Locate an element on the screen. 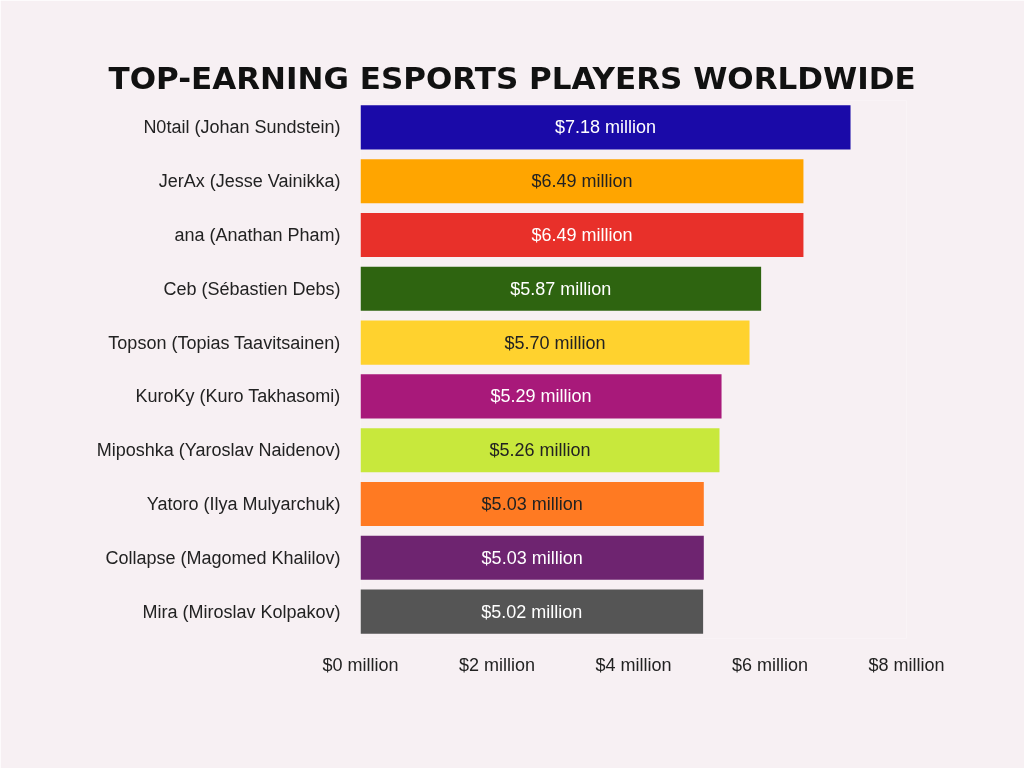  data-label: $5.02 million is located at coordinates (532, 611).